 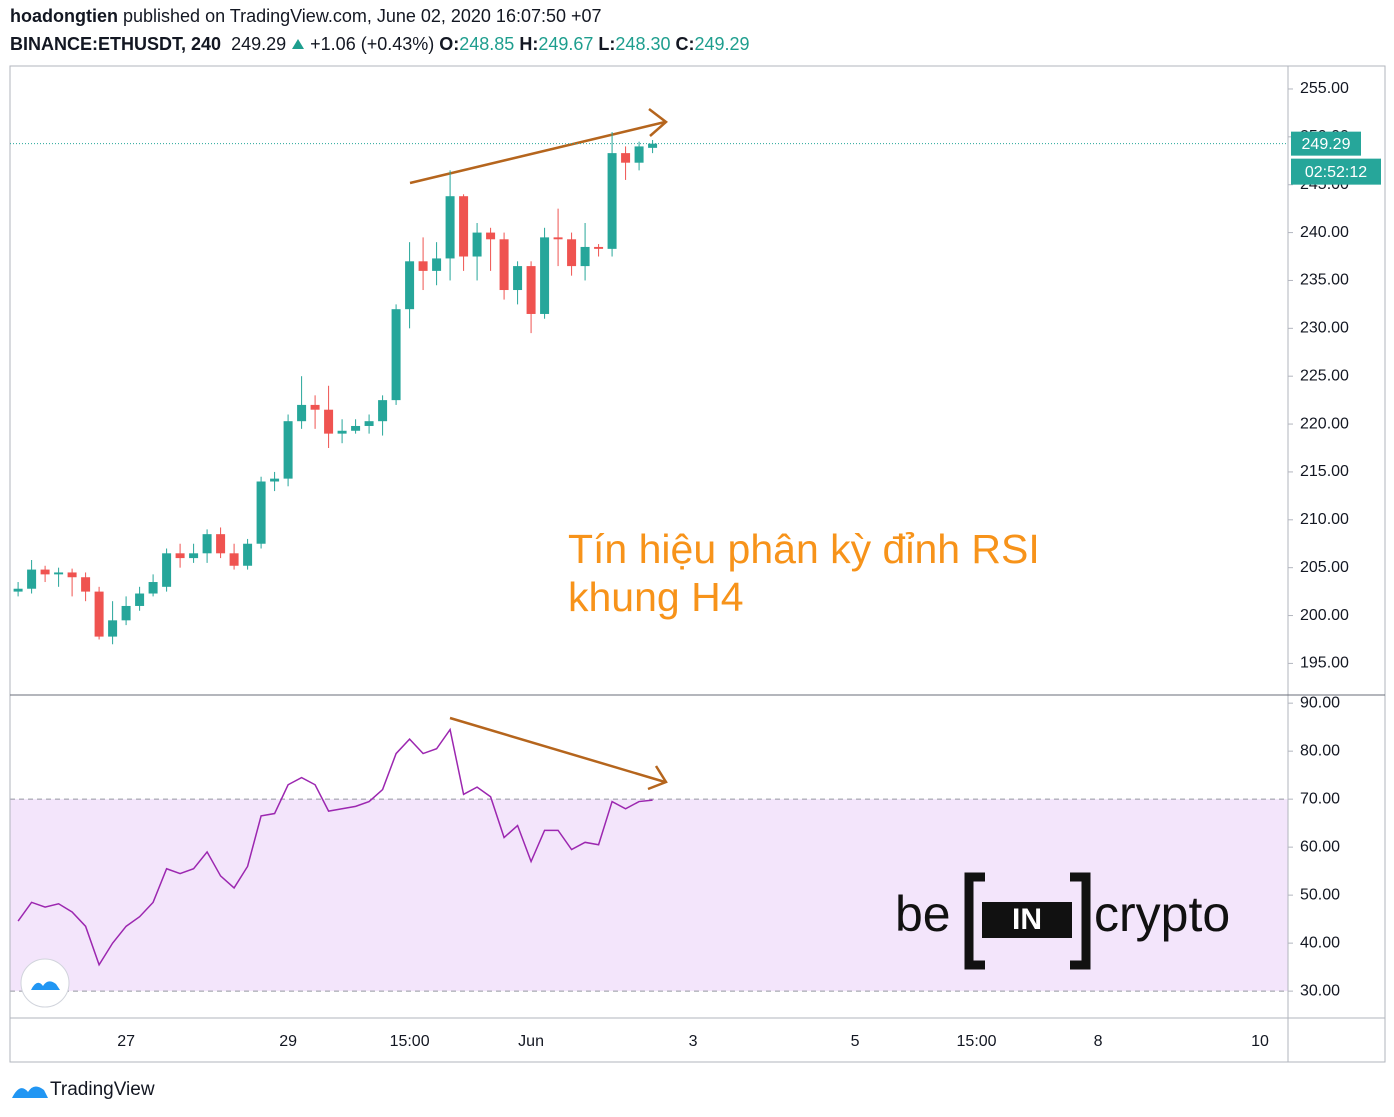 I want to click on up-icon, so click(x=298, y=44).